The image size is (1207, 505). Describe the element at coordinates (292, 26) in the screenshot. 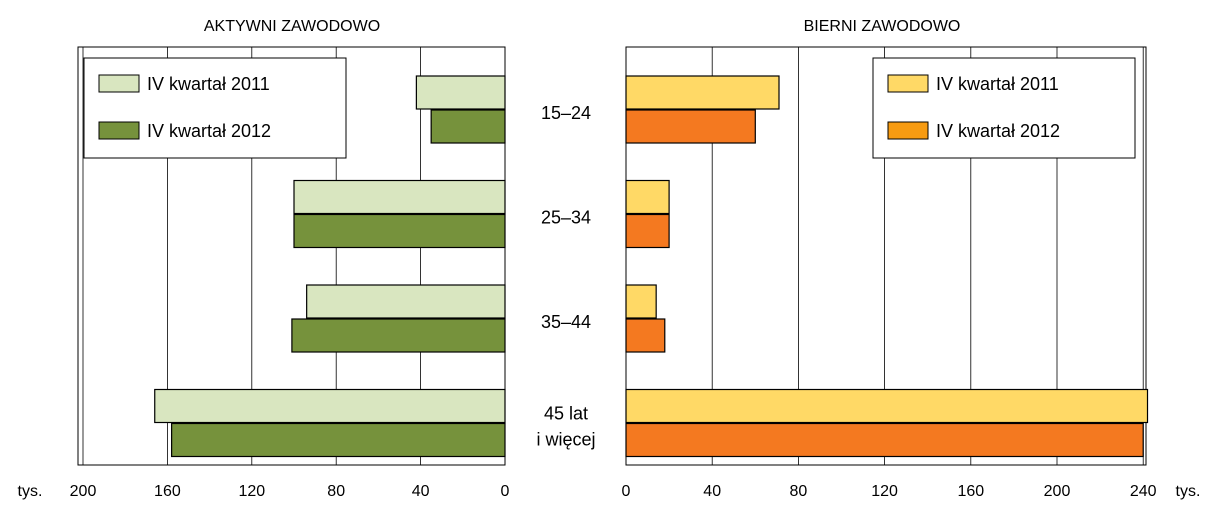

I see `left-chart-title: AKTYWNI ZAWODOWO` at that location.